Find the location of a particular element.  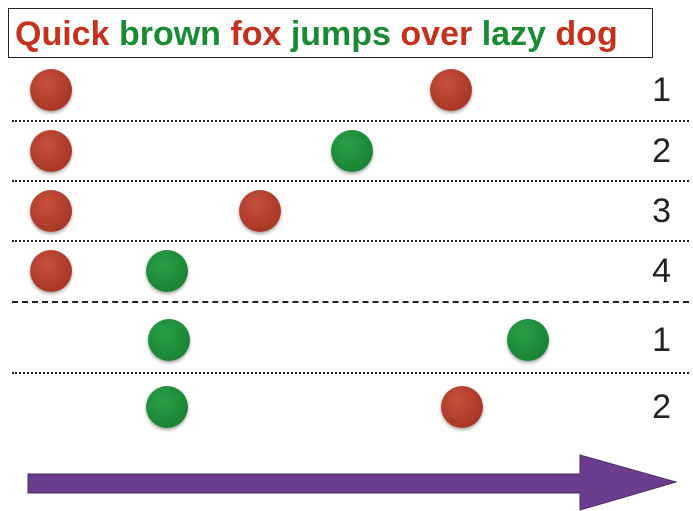

title: Quick brown fox jumps over lazy dog is located at coordinates (316, 34).